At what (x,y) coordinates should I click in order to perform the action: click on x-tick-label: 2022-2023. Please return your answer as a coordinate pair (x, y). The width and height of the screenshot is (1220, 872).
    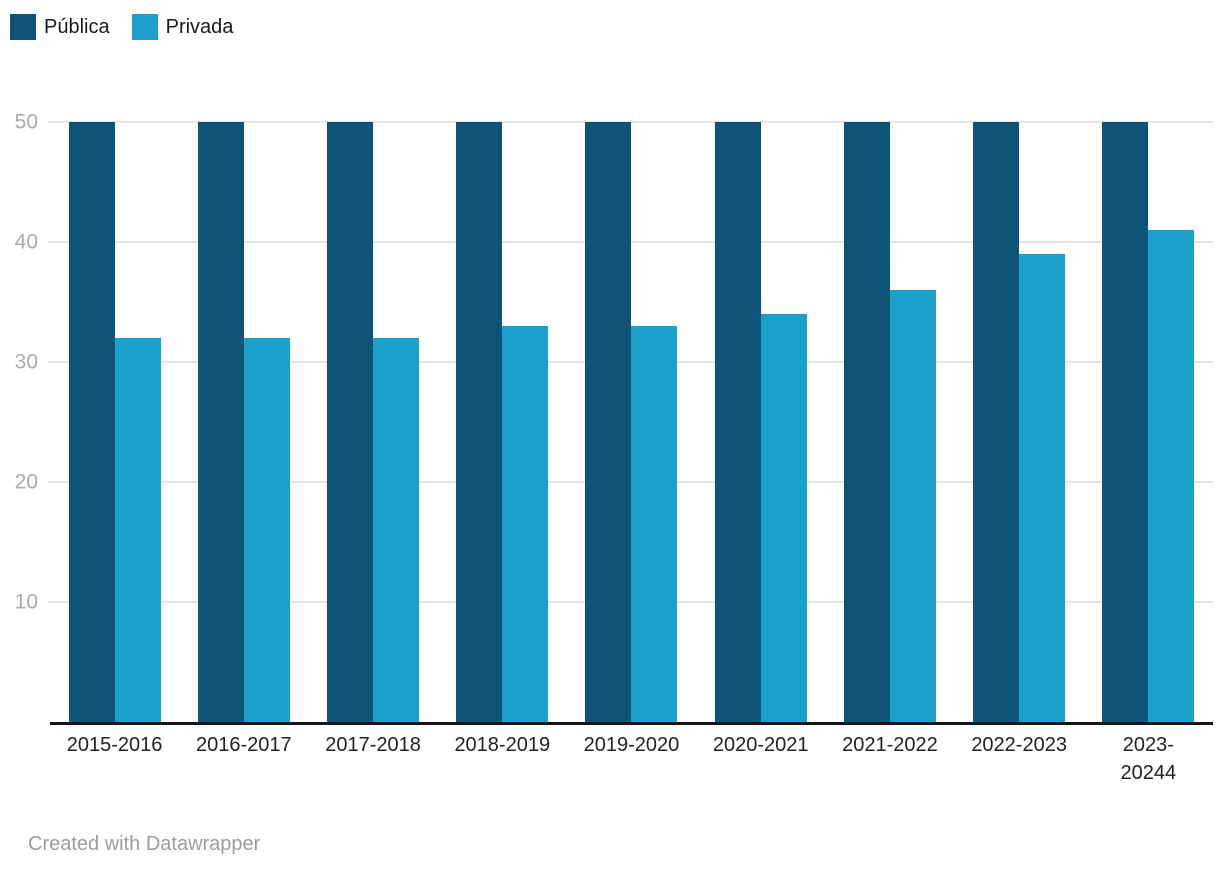
    Looking at the image, I should click on (1019, 745).